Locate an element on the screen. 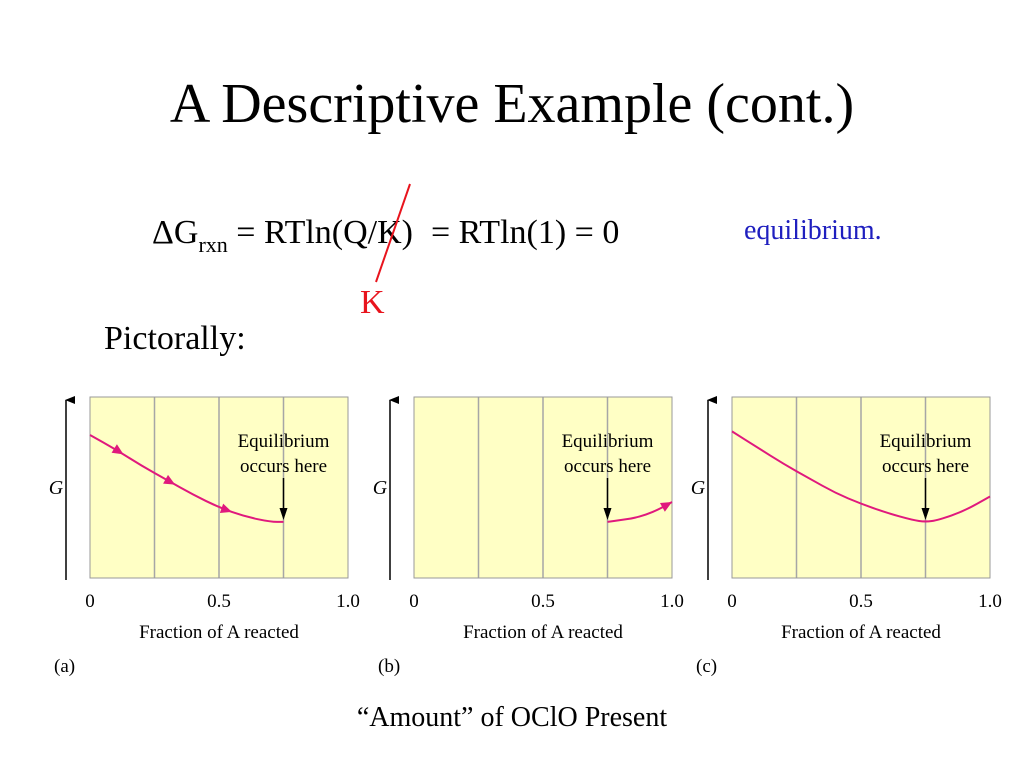  slide-title: A Descriptive Example (cont.) is located at coordinates (512, 104).